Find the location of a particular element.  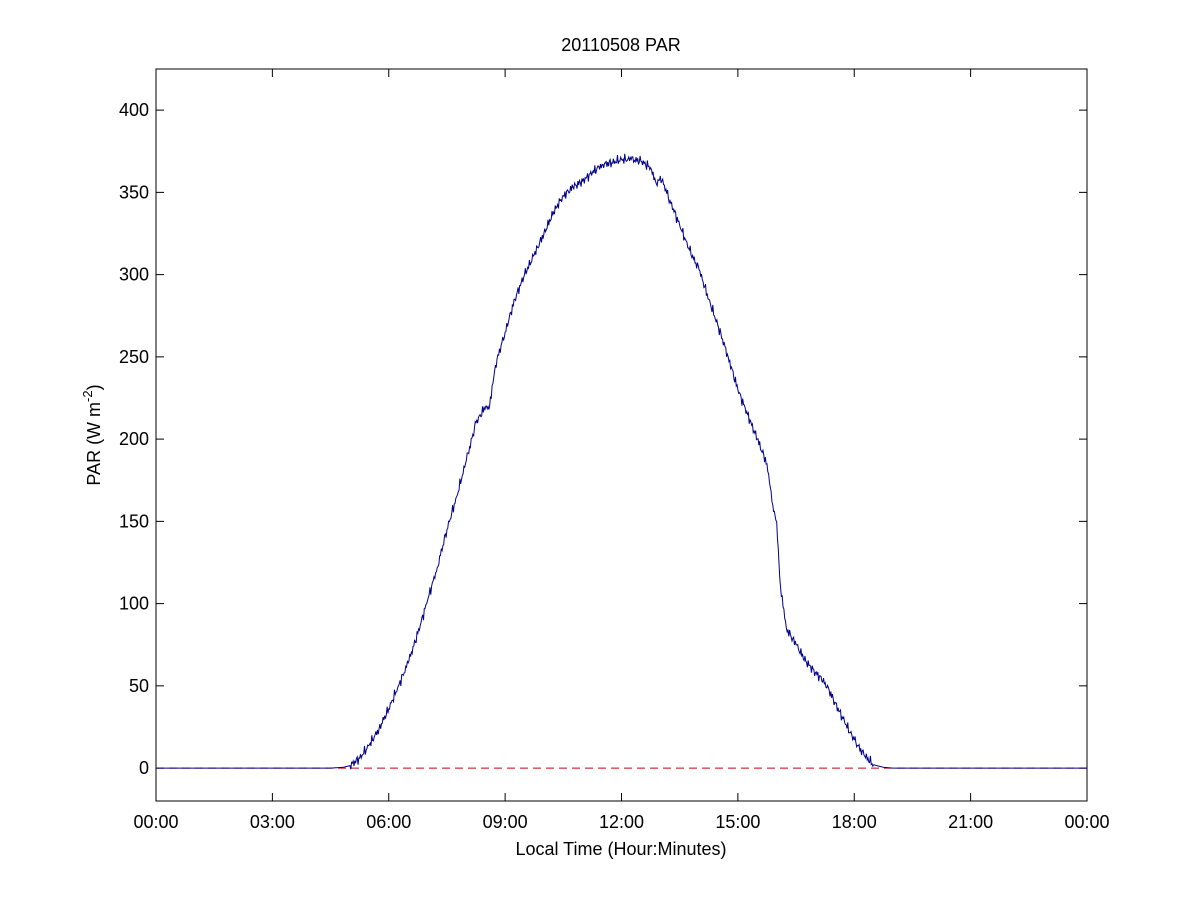

y-axis-label-close: ) is located at coordinates (94, 387).